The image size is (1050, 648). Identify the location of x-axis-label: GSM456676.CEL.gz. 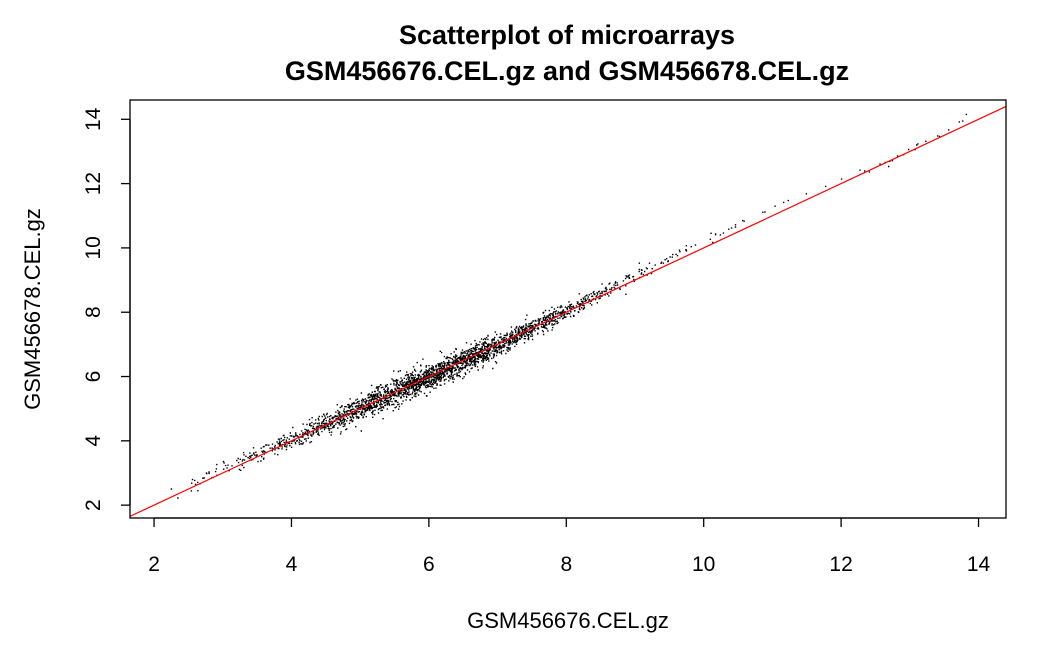
(568, 620).